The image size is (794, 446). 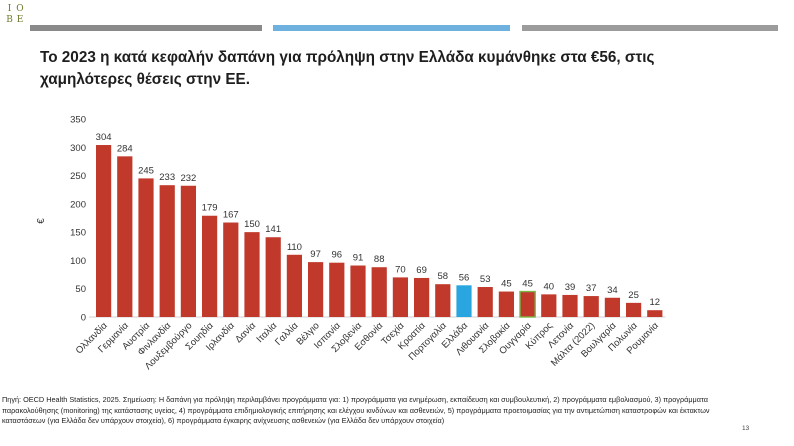 What do you see at coordinates (9, 19) in the screenshot?
I see `logo-letter: Β` at bounding box center [9, 19].